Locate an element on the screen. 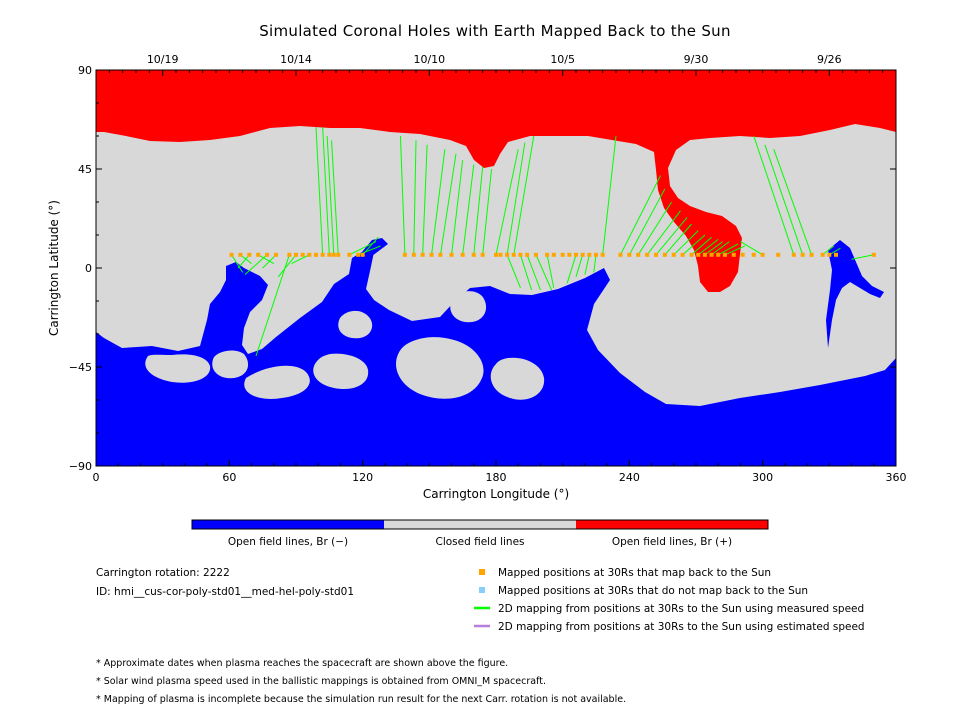  carrington-rotation: Carrington rotation: 2222 is located at coordinates (163, 573).